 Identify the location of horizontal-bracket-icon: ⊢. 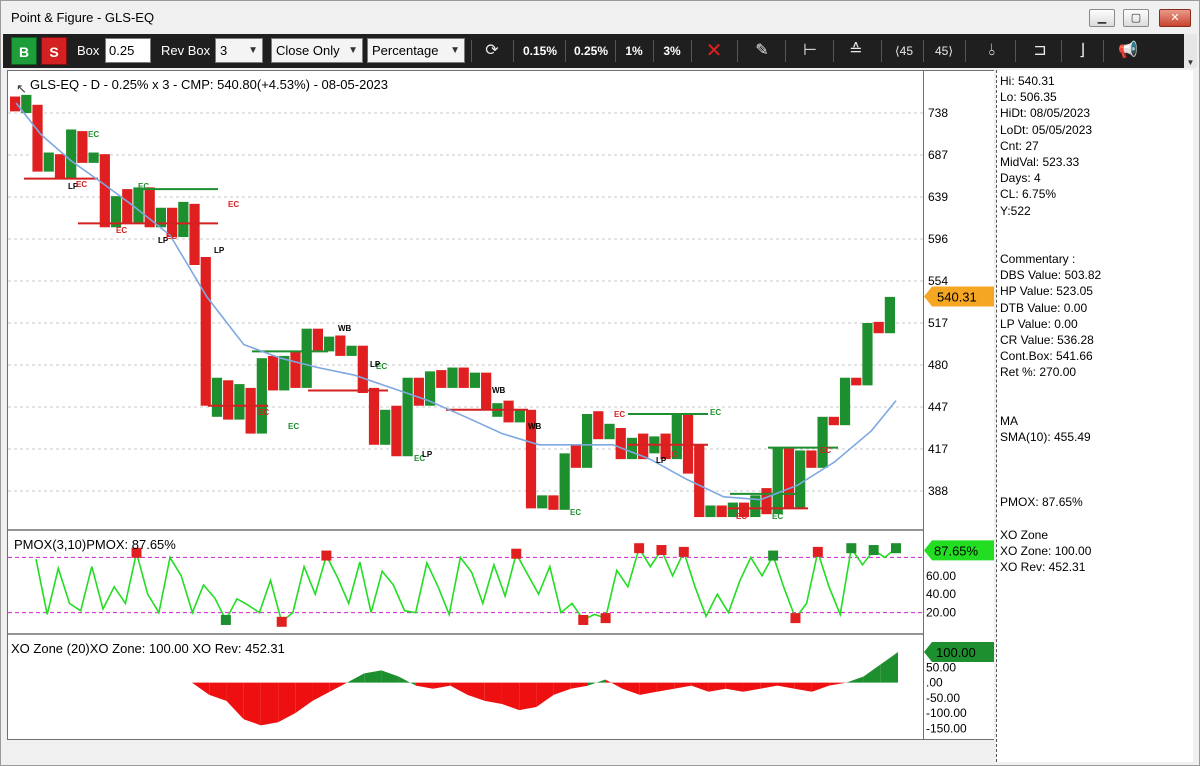
(810, 50).